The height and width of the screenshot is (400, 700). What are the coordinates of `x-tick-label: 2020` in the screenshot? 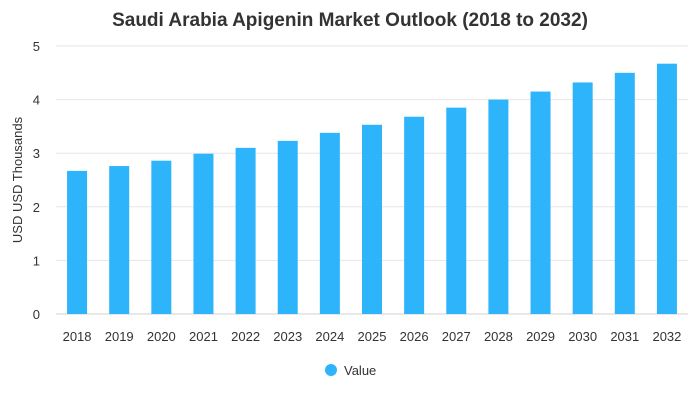 It's located at (161, 336).